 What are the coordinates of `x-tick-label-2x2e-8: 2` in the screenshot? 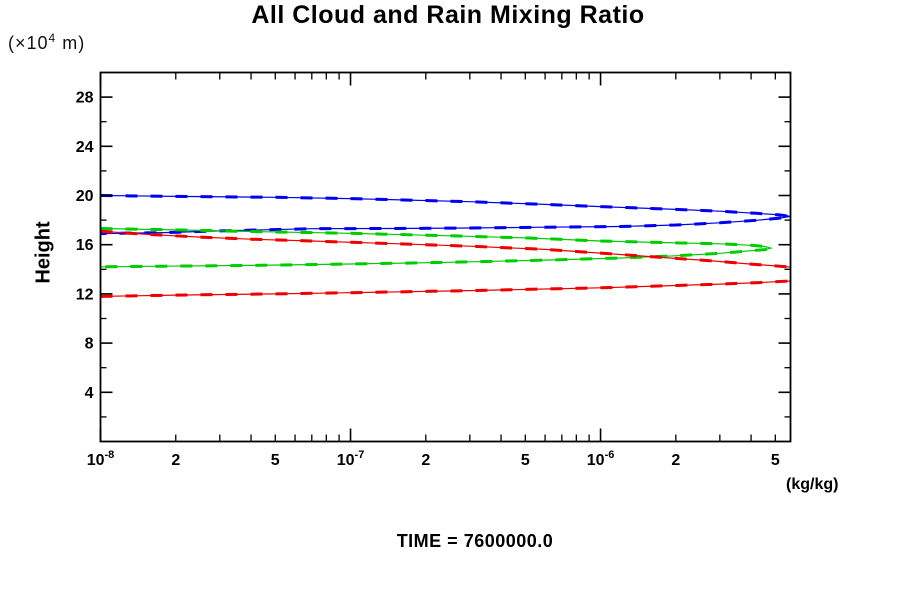 It's located at (175, 460).